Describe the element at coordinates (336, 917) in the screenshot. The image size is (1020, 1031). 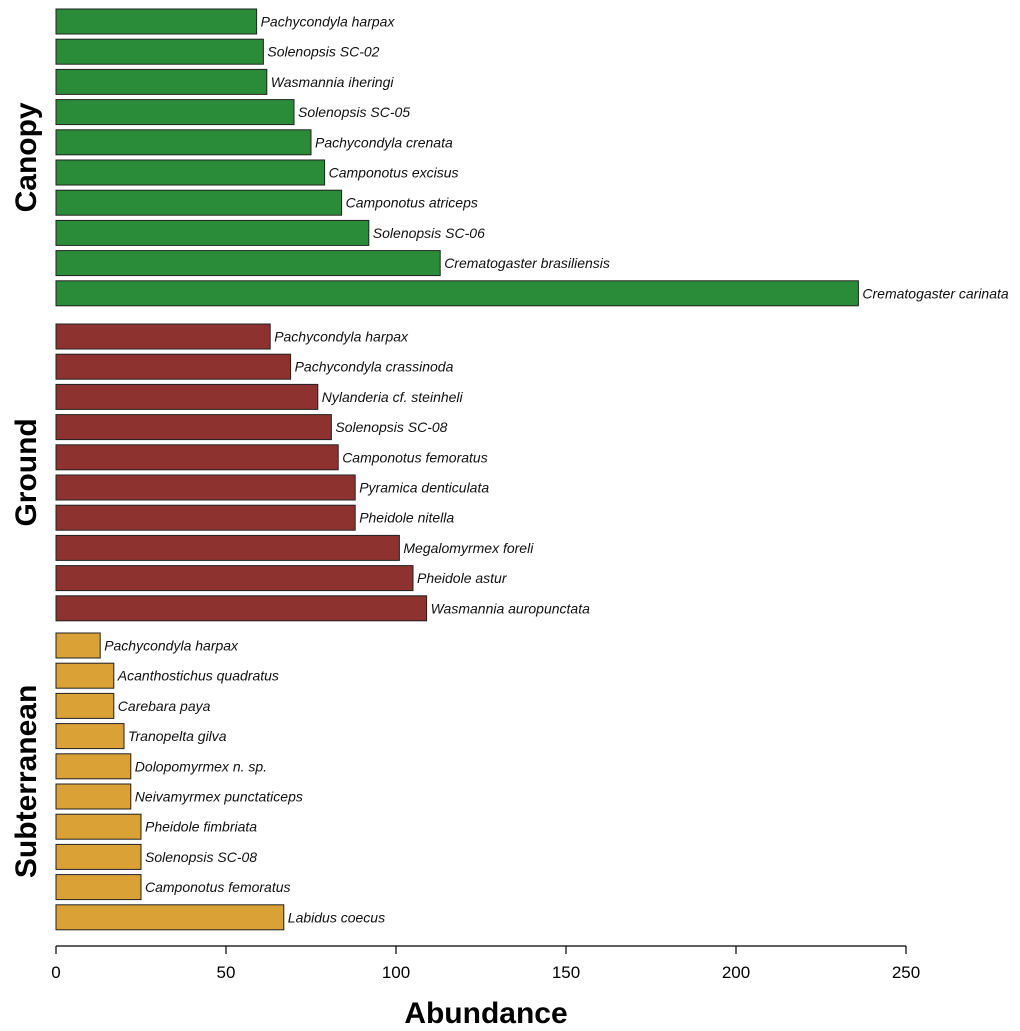
I see `bar-label: Labidus coecus` at that location.